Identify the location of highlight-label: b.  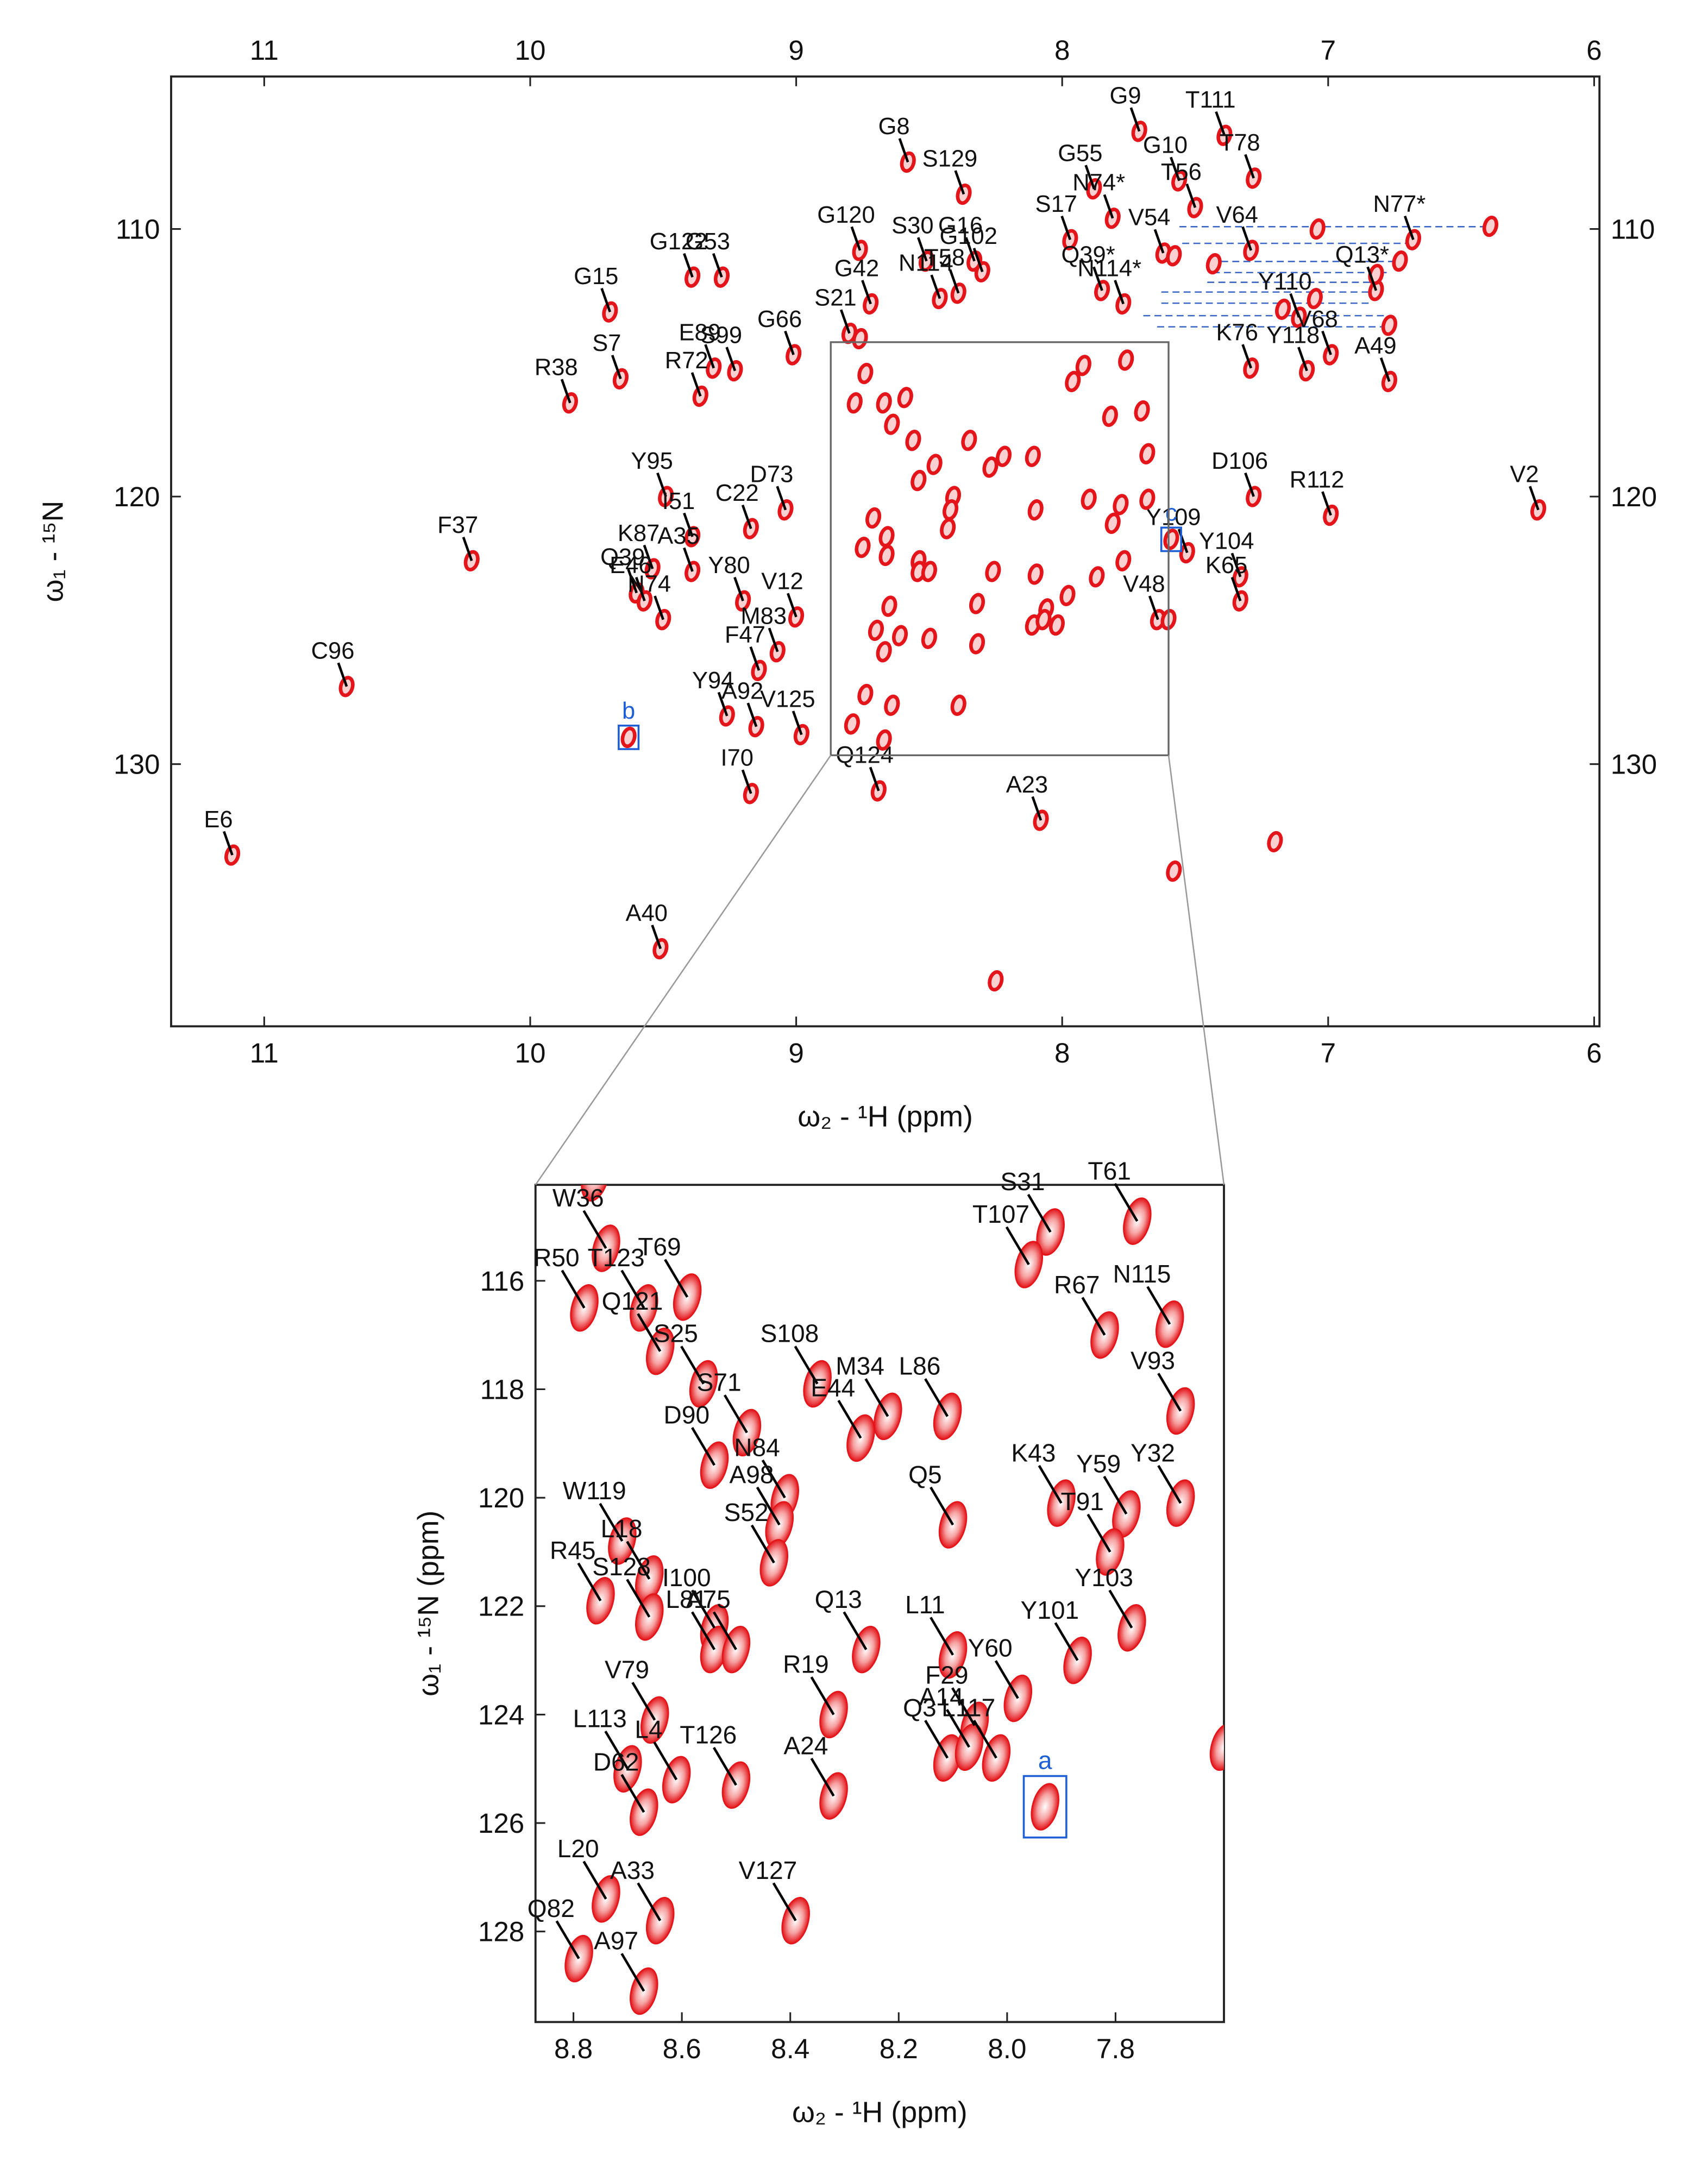
(628, 711).